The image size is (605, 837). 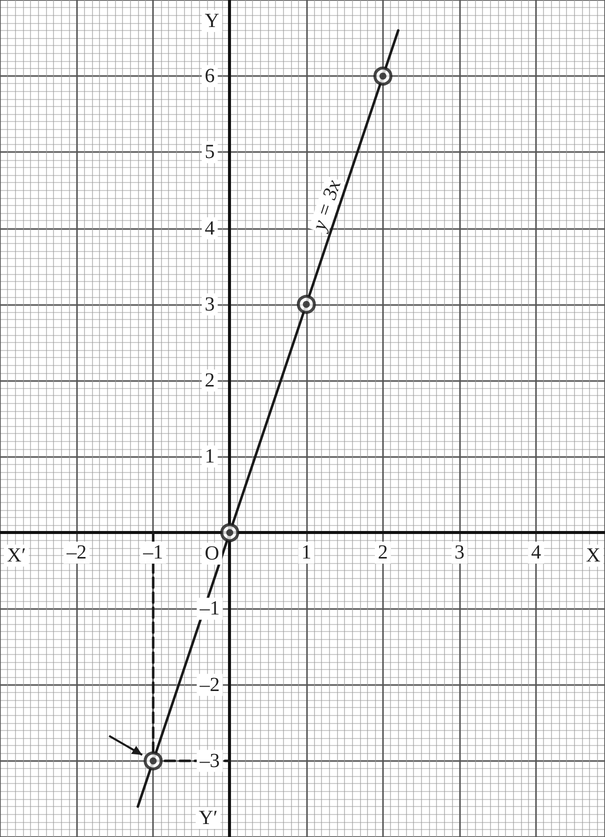 What do you see at coordinates (153, 553) in the screenshot?
I see `x-tick-label: –1` at bounding box center [153, 553].